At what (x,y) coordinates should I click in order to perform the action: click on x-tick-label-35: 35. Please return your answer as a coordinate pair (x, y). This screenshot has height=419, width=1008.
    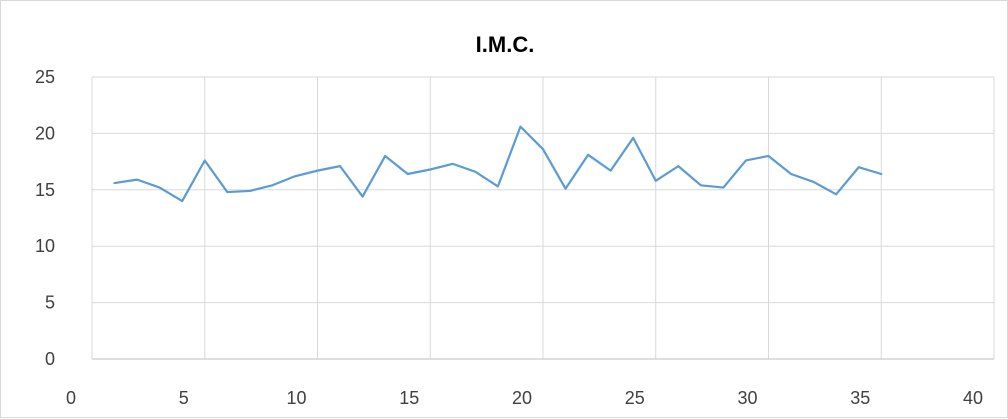
    Looking at the image, I should click on (860, 398).